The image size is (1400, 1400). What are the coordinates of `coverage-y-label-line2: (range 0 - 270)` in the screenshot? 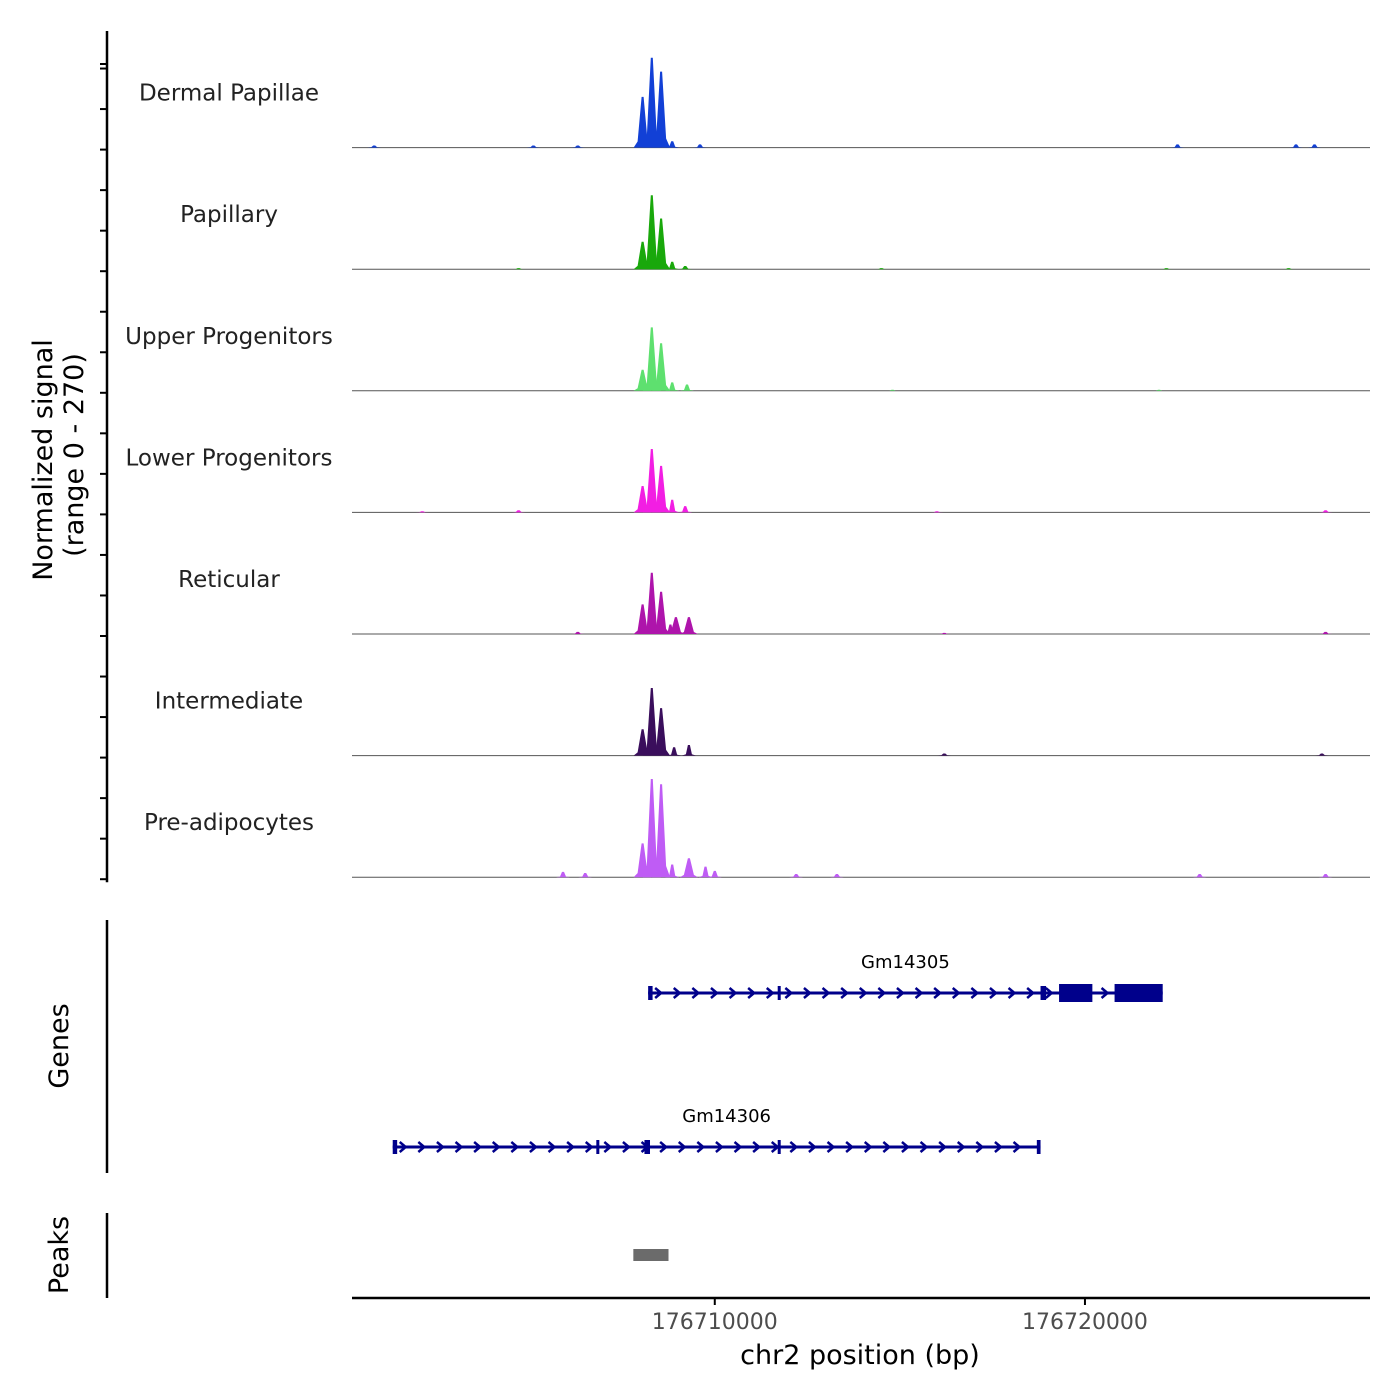 It's located at (74, 455).